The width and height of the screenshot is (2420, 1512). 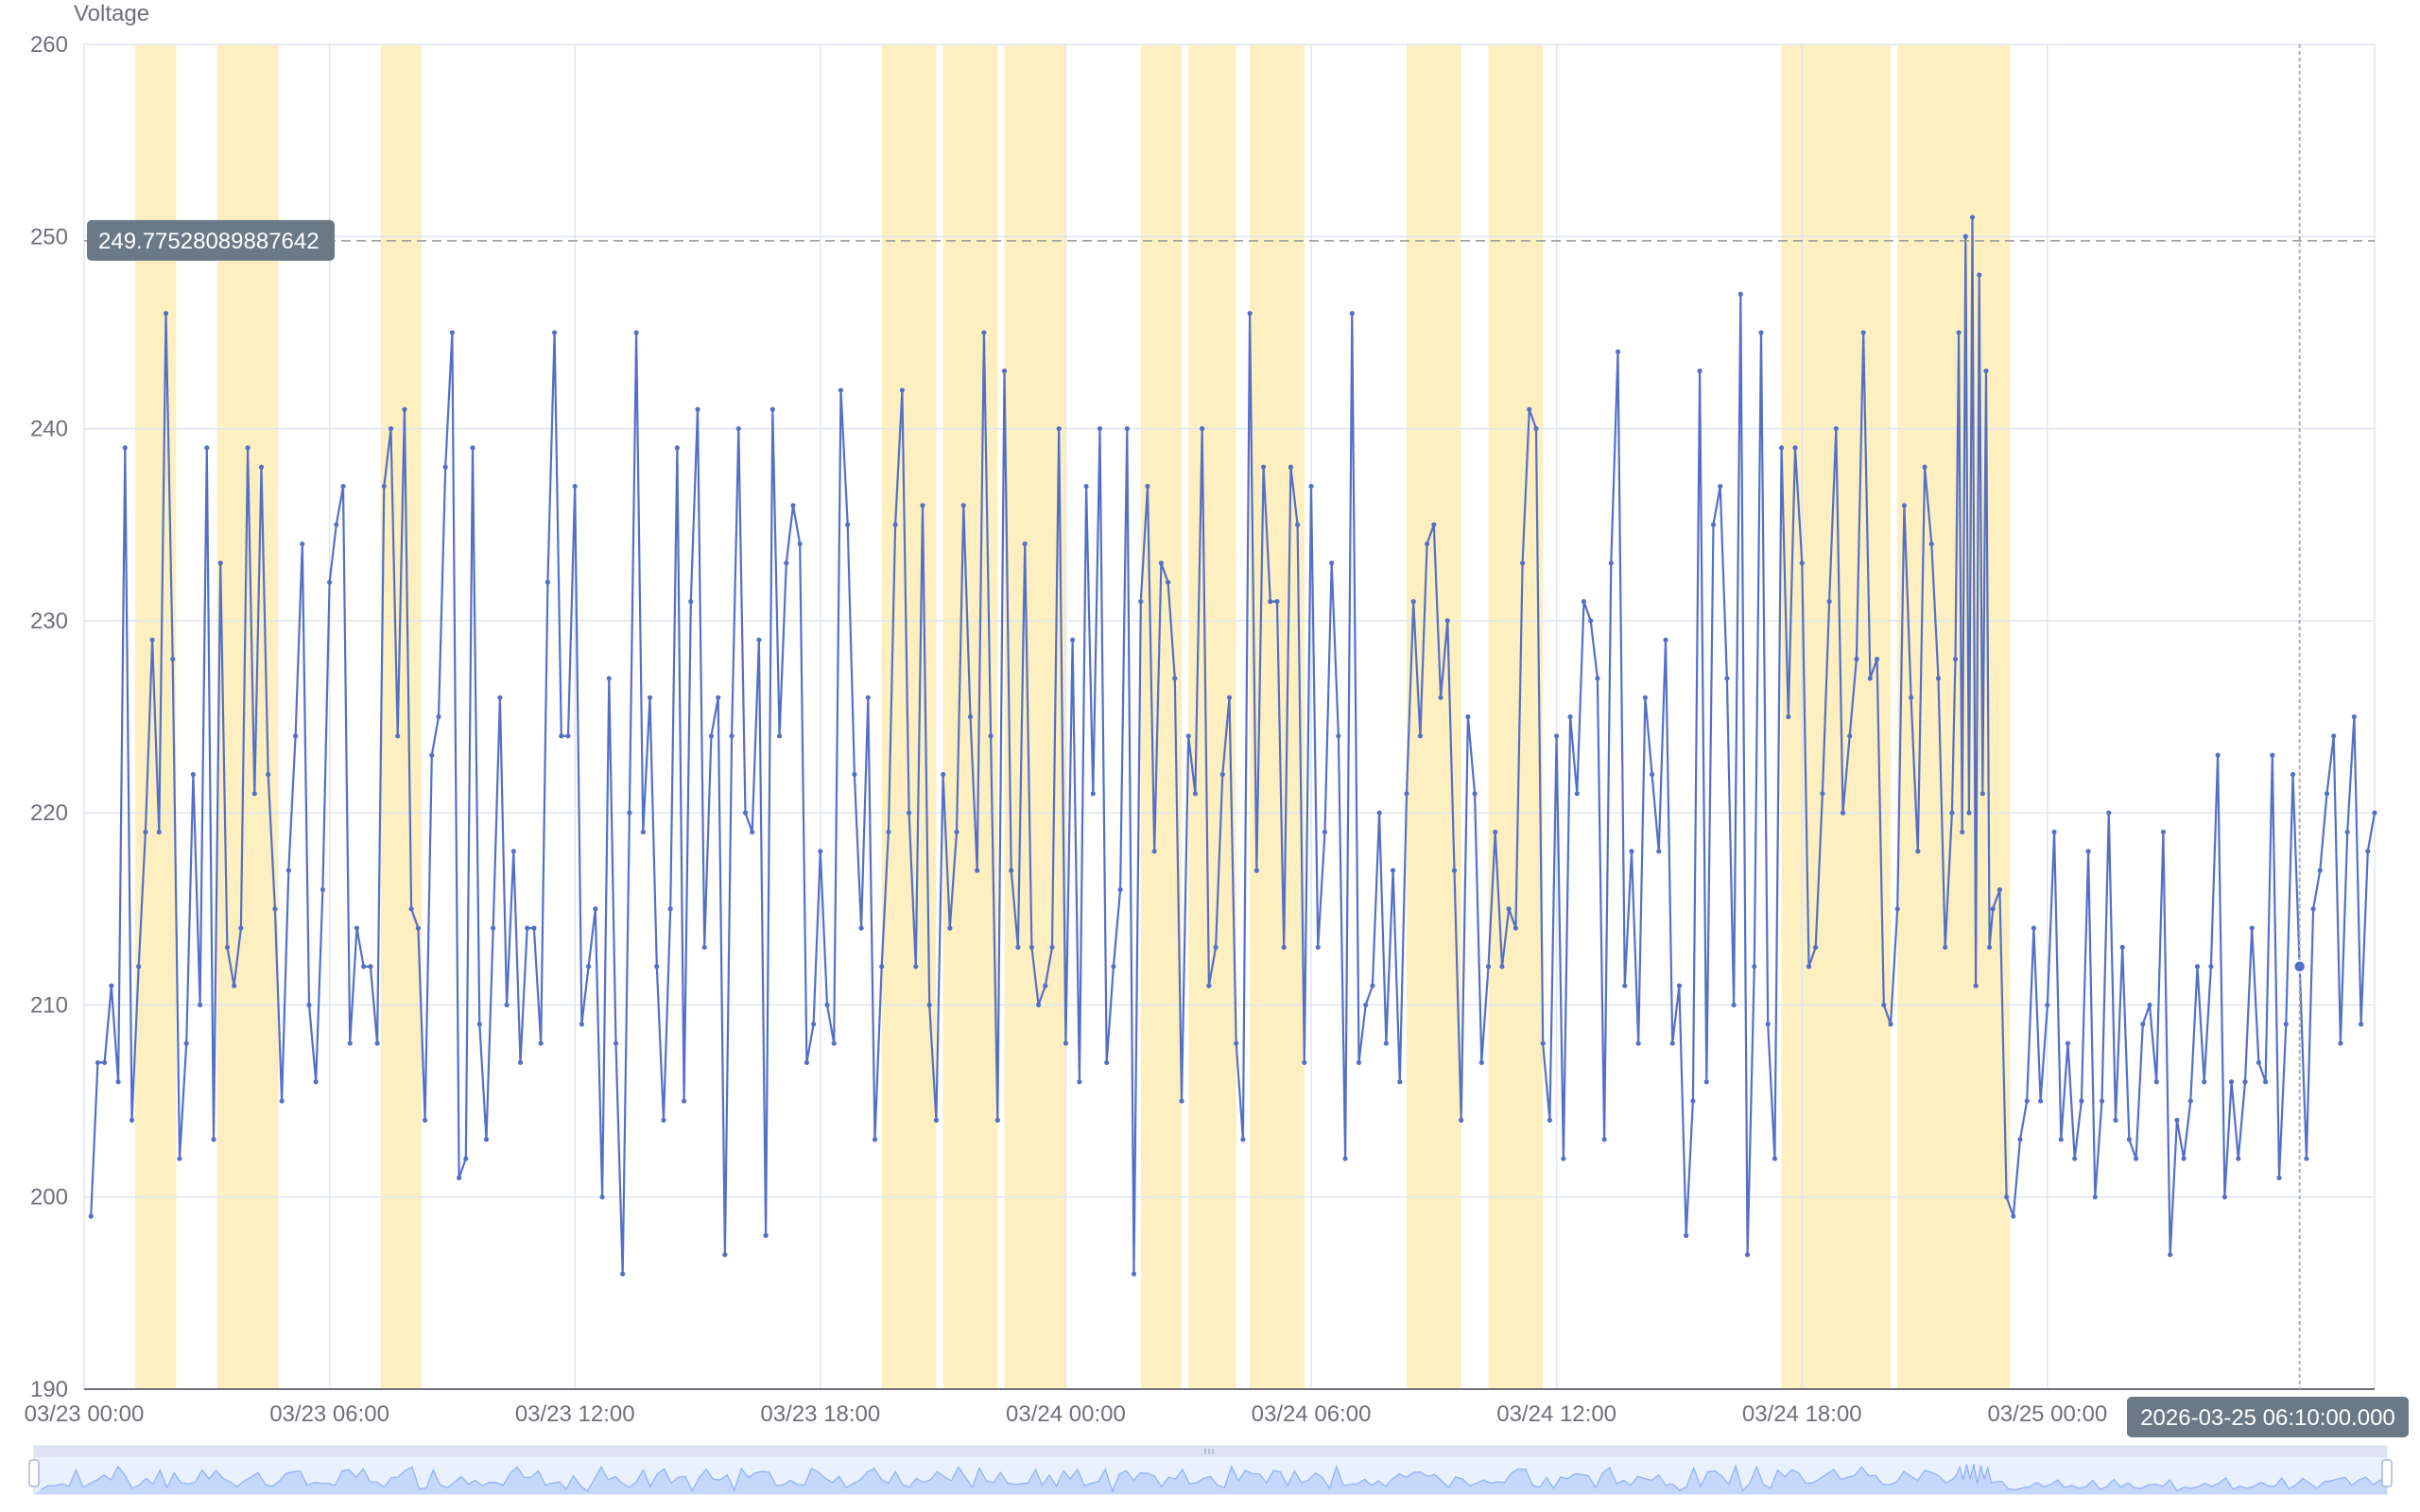 What do you see at coordinates (1210, 1451) in the screenshot?
I see `slider-move-bar` at bounding box center [1210, 1451].